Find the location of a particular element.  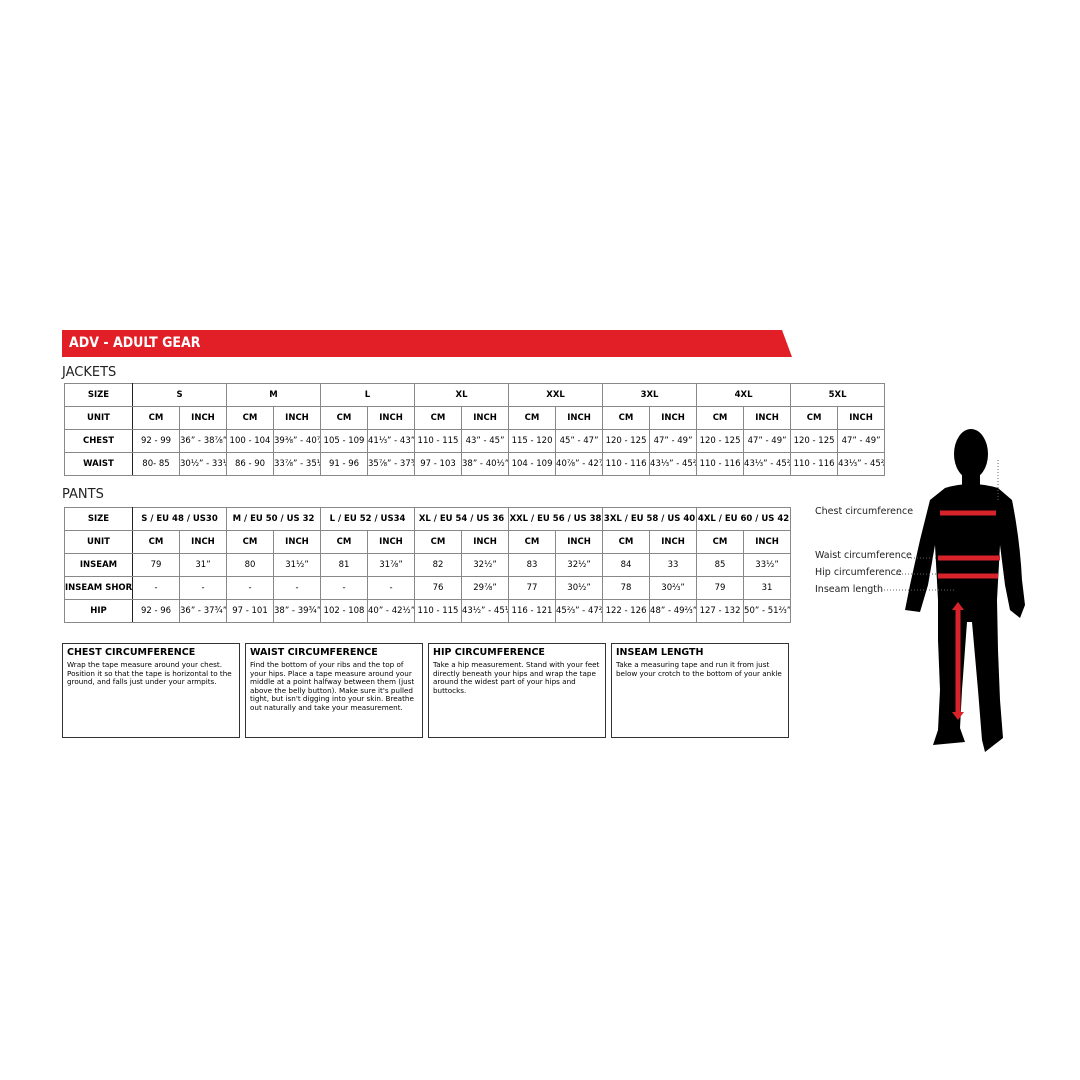

banner-title: ADV - ADULT GEAR is located at coordinates (135, 343).